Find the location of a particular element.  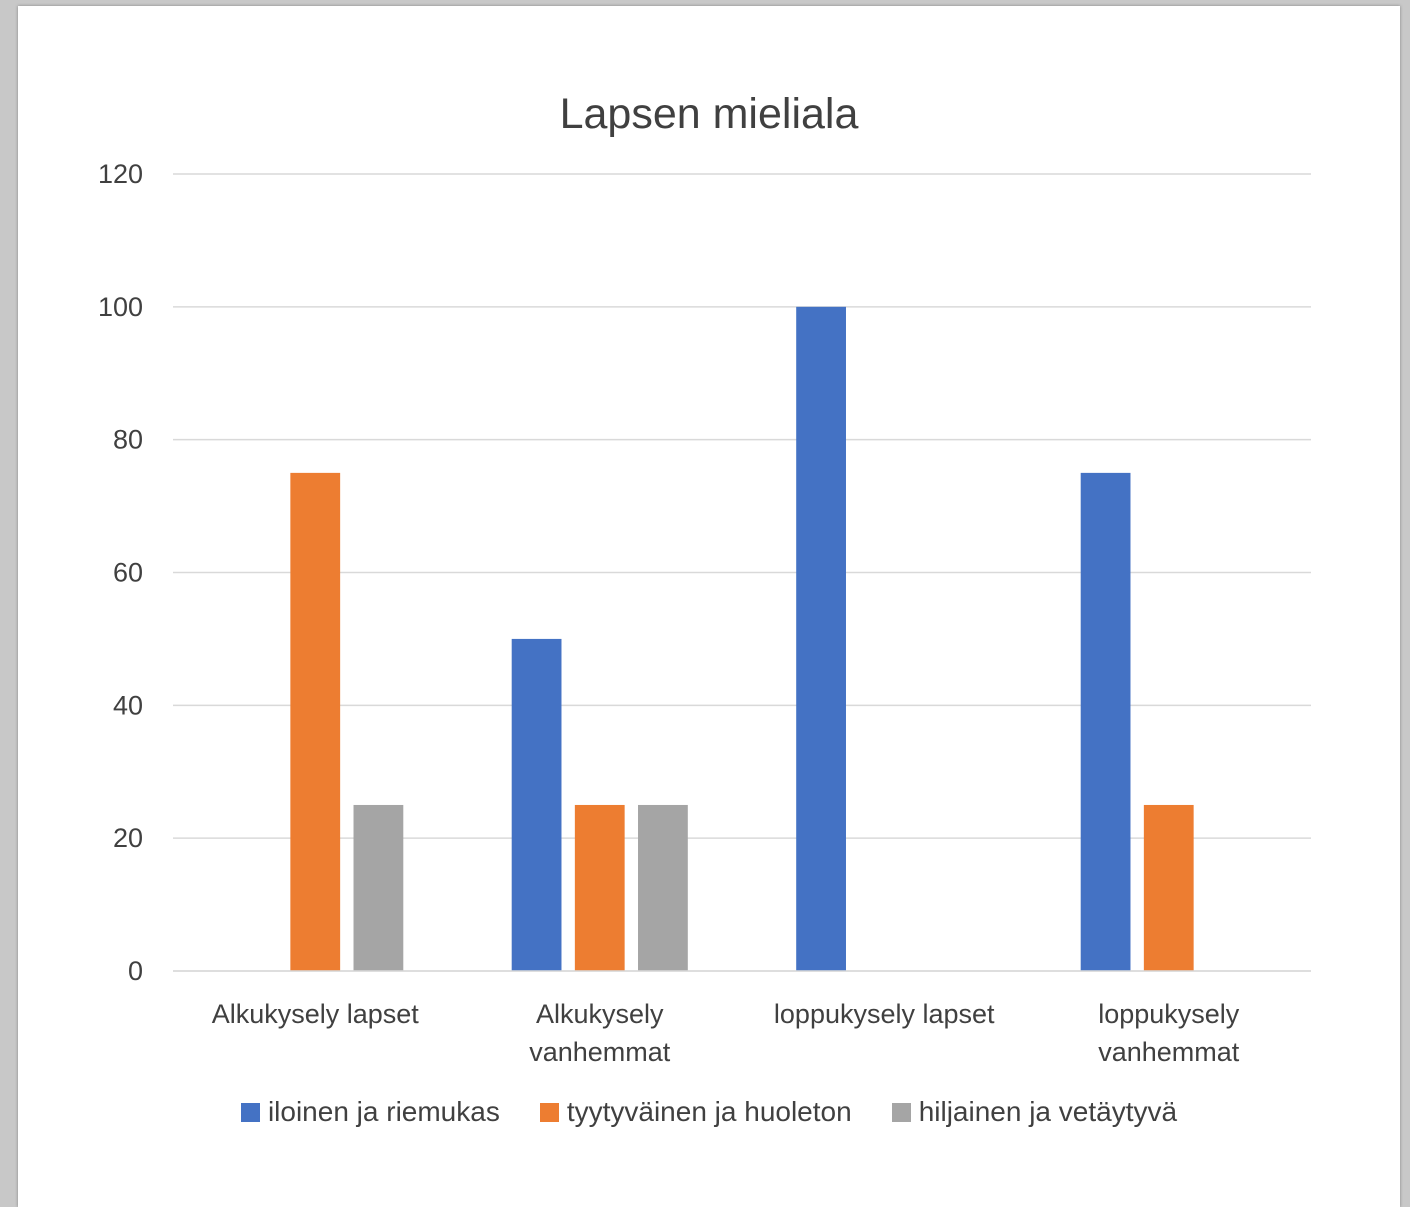

y-tick-label: 20 is located at coordinates (128, 838).